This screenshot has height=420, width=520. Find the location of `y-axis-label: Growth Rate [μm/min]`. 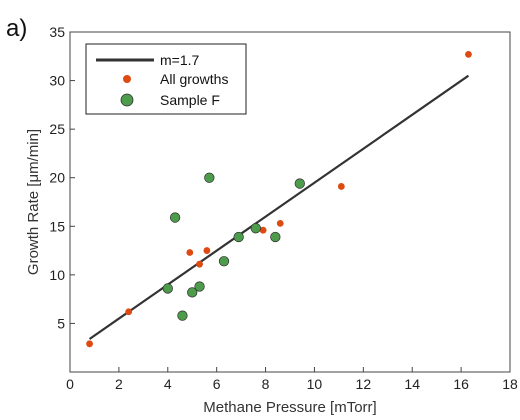

y-axis-label: Growth Rate [μm/min] is located at coordinates (33, 202).